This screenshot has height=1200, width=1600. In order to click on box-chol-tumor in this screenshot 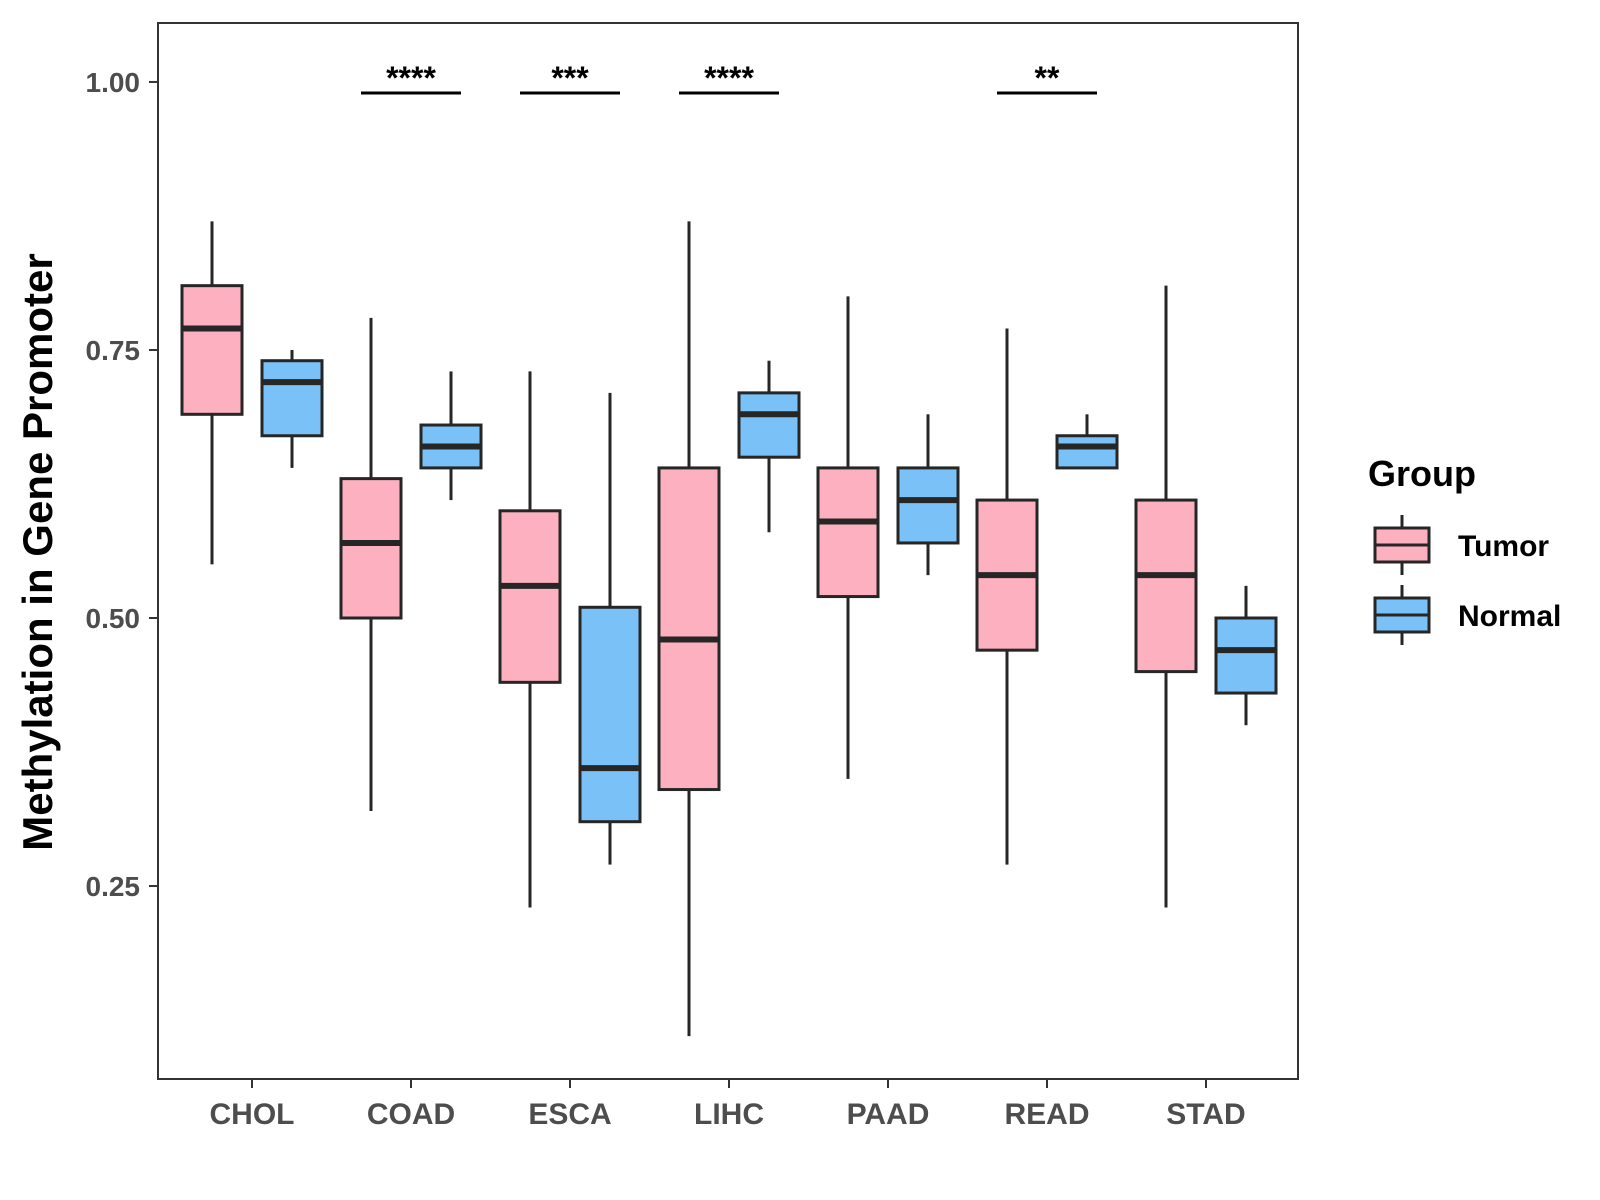, I will do `click(212, 393)`.